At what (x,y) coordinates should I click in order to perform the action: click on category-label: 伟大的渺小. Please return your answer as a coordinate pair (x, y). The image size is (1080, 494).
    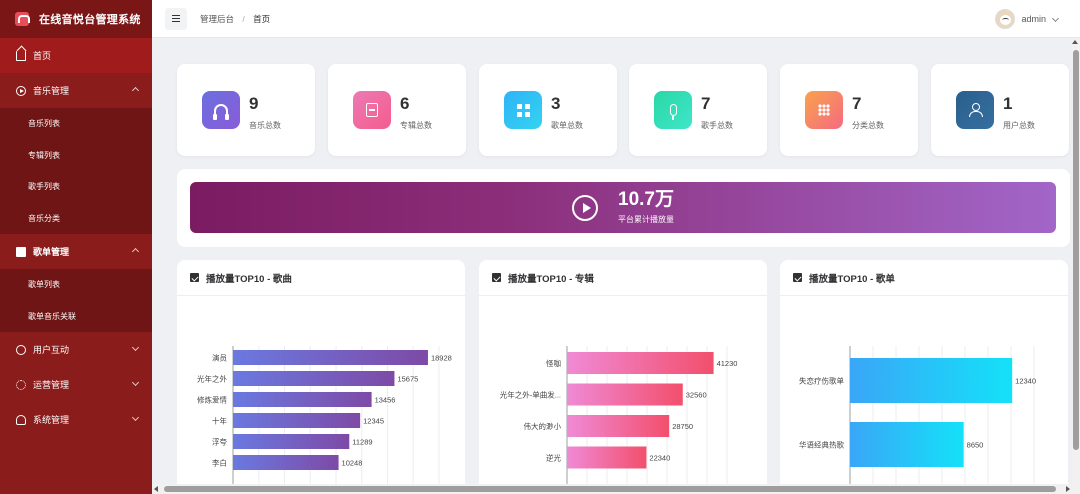
    Looking at the image, I should click on (543, 426).